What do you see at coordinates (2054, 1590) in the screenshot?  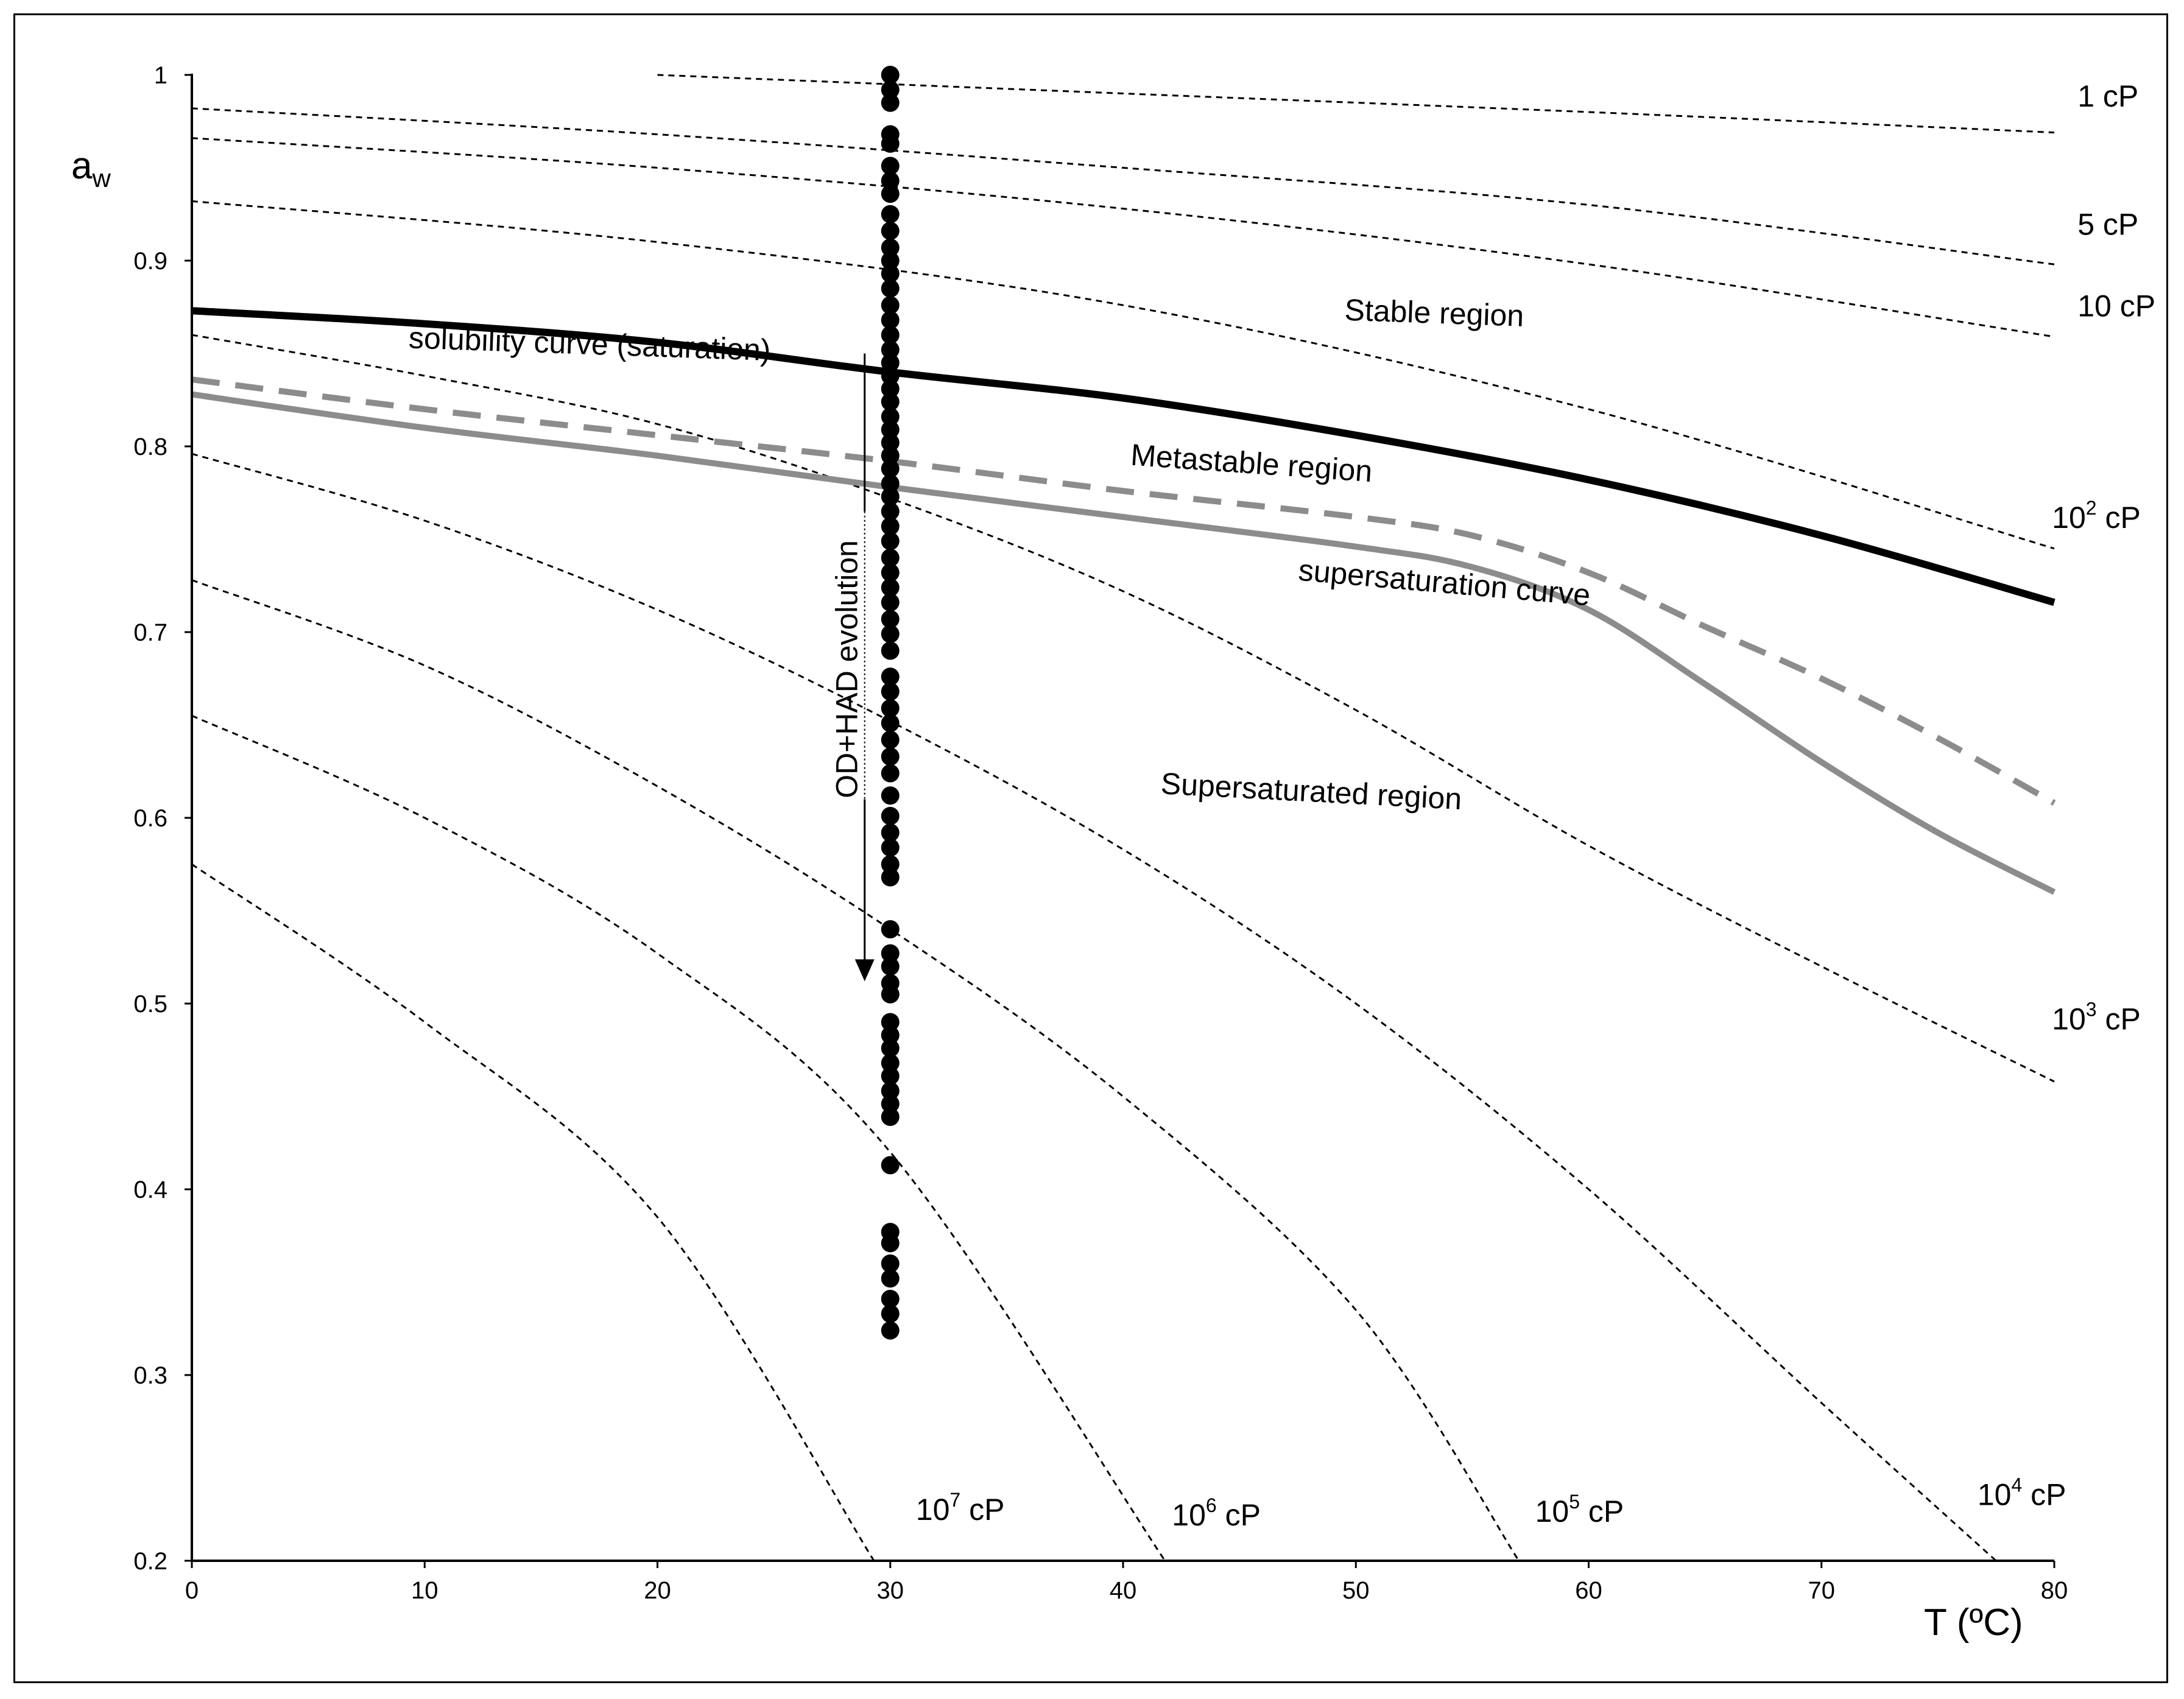 I see `x-tick-label-8: 80` at bounding box center [2054, 1590].